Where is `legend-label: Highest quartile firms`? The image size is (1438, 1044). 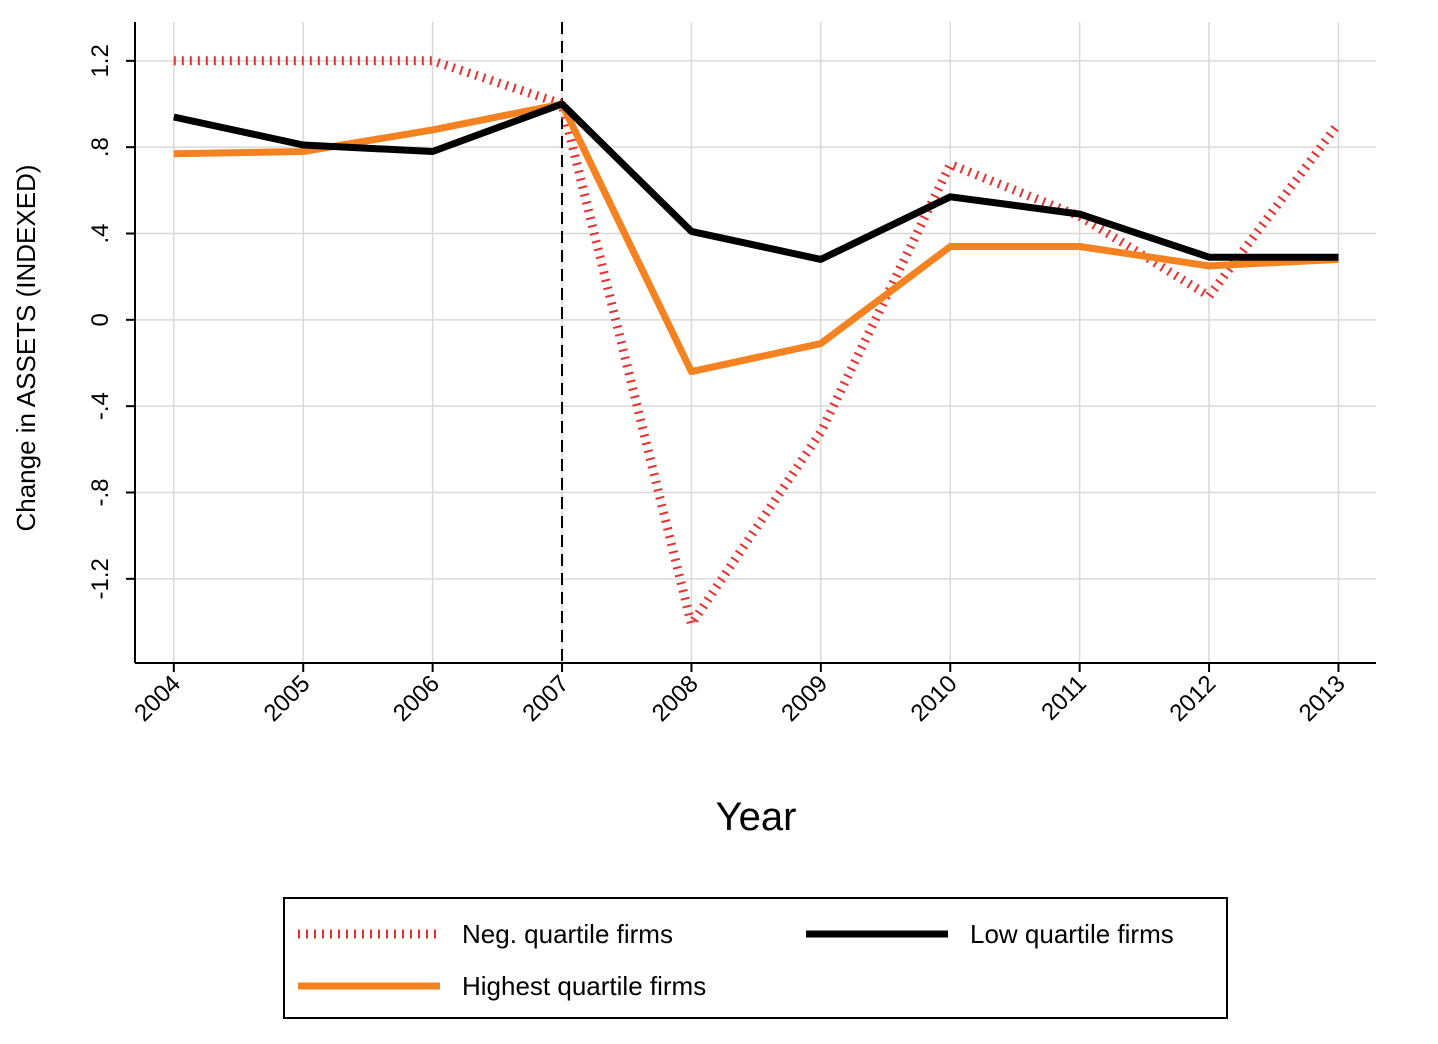 legend-label: Highest quartile firms is located at coordinates (584, 986).